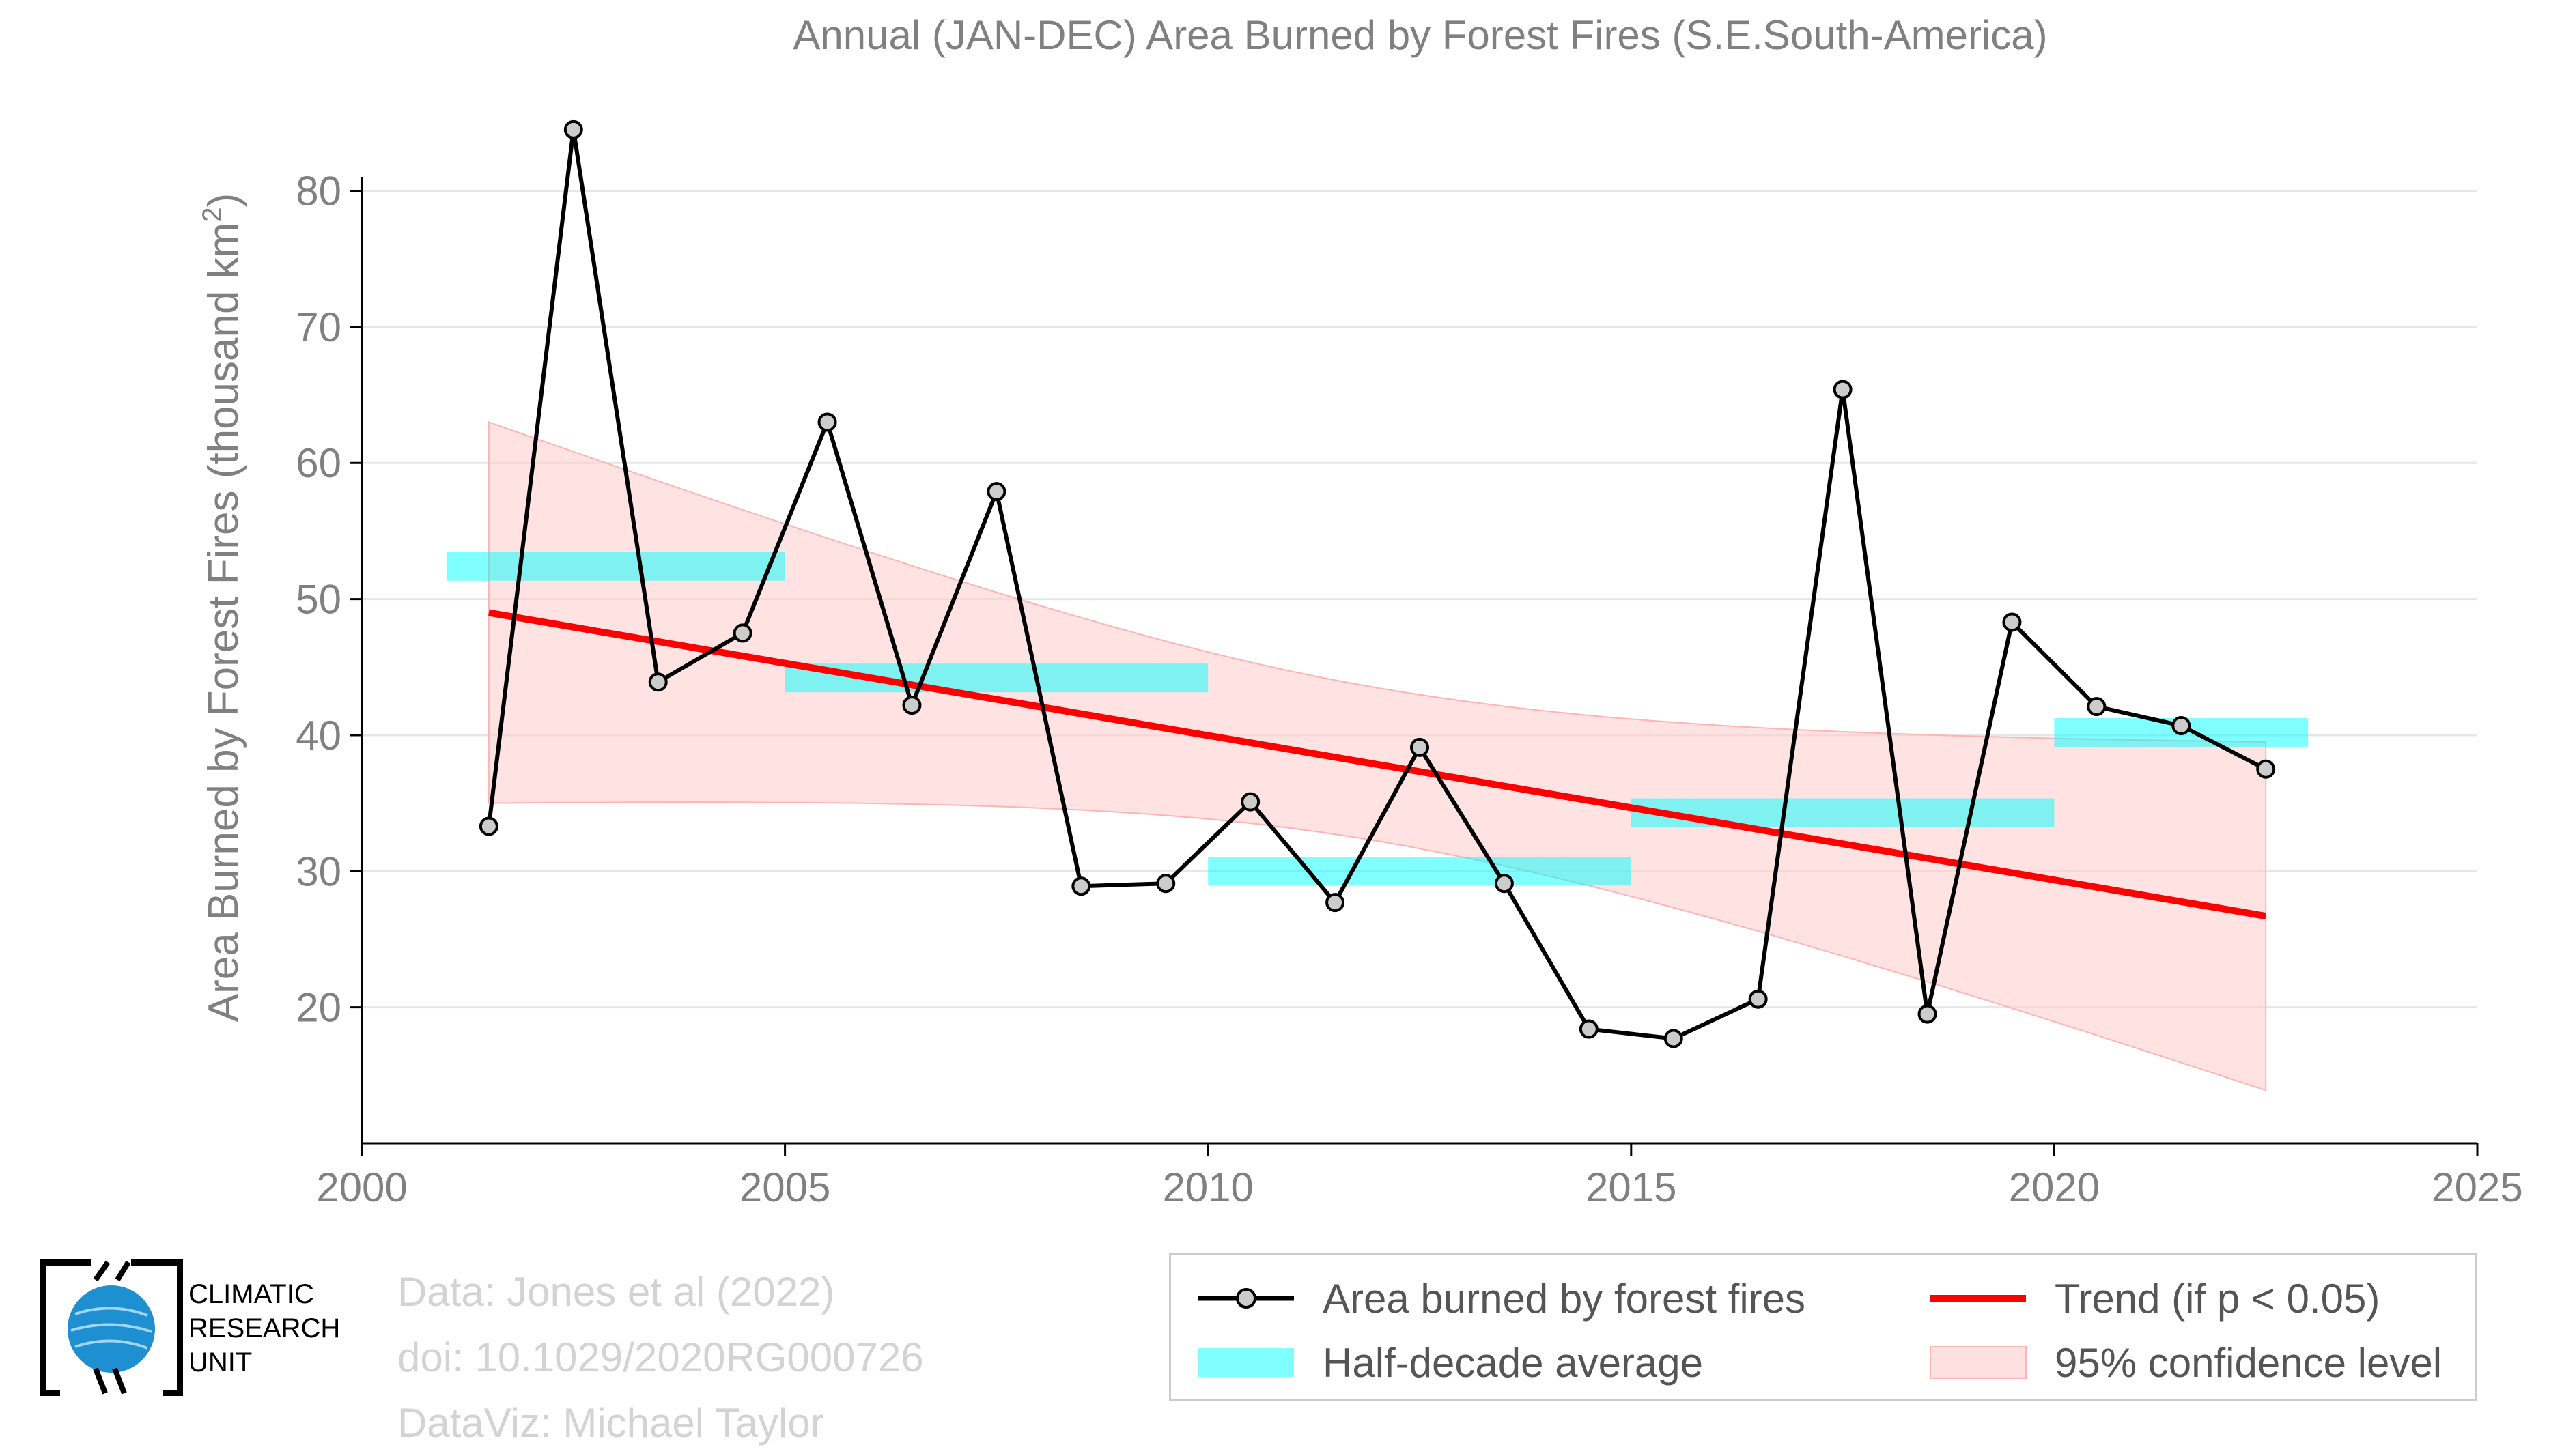 The width and height of the screenshot is (2549, 1456). Describe the element at coordinates (1978, 1298) in the screenshot. I see `legend-swatch-trend` at that location.